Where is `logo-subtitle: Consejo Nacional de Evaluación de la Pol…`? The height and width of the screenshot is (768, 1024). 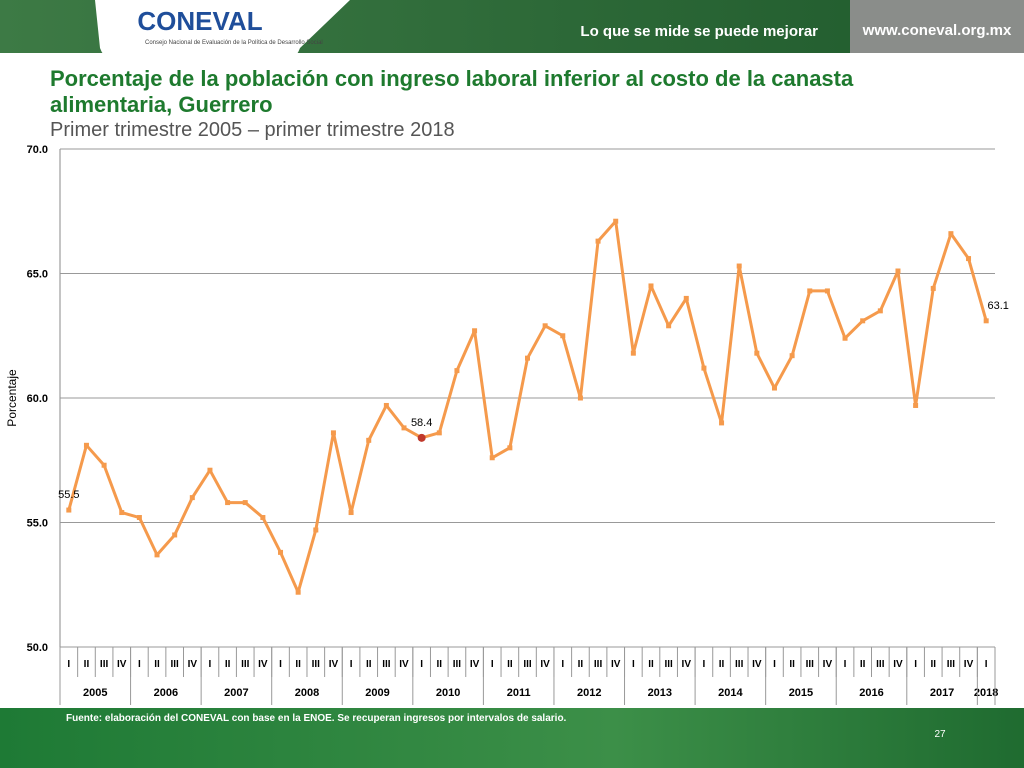 logo-subtitle: Consejo Nacional de Evaluación de la Pol… is located at coordinates (234, 43).